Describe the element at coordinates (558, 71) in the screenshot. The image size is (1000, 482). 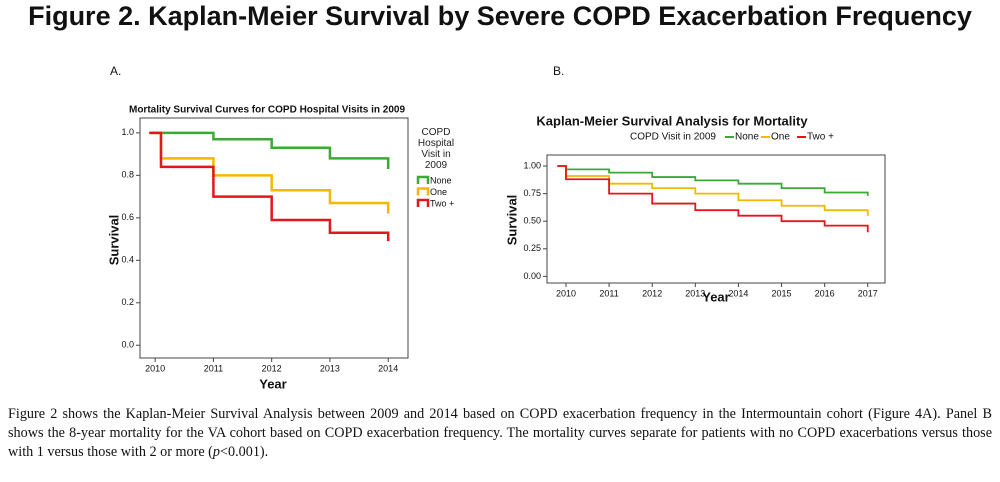
I see `panel-label: B.` at that location.